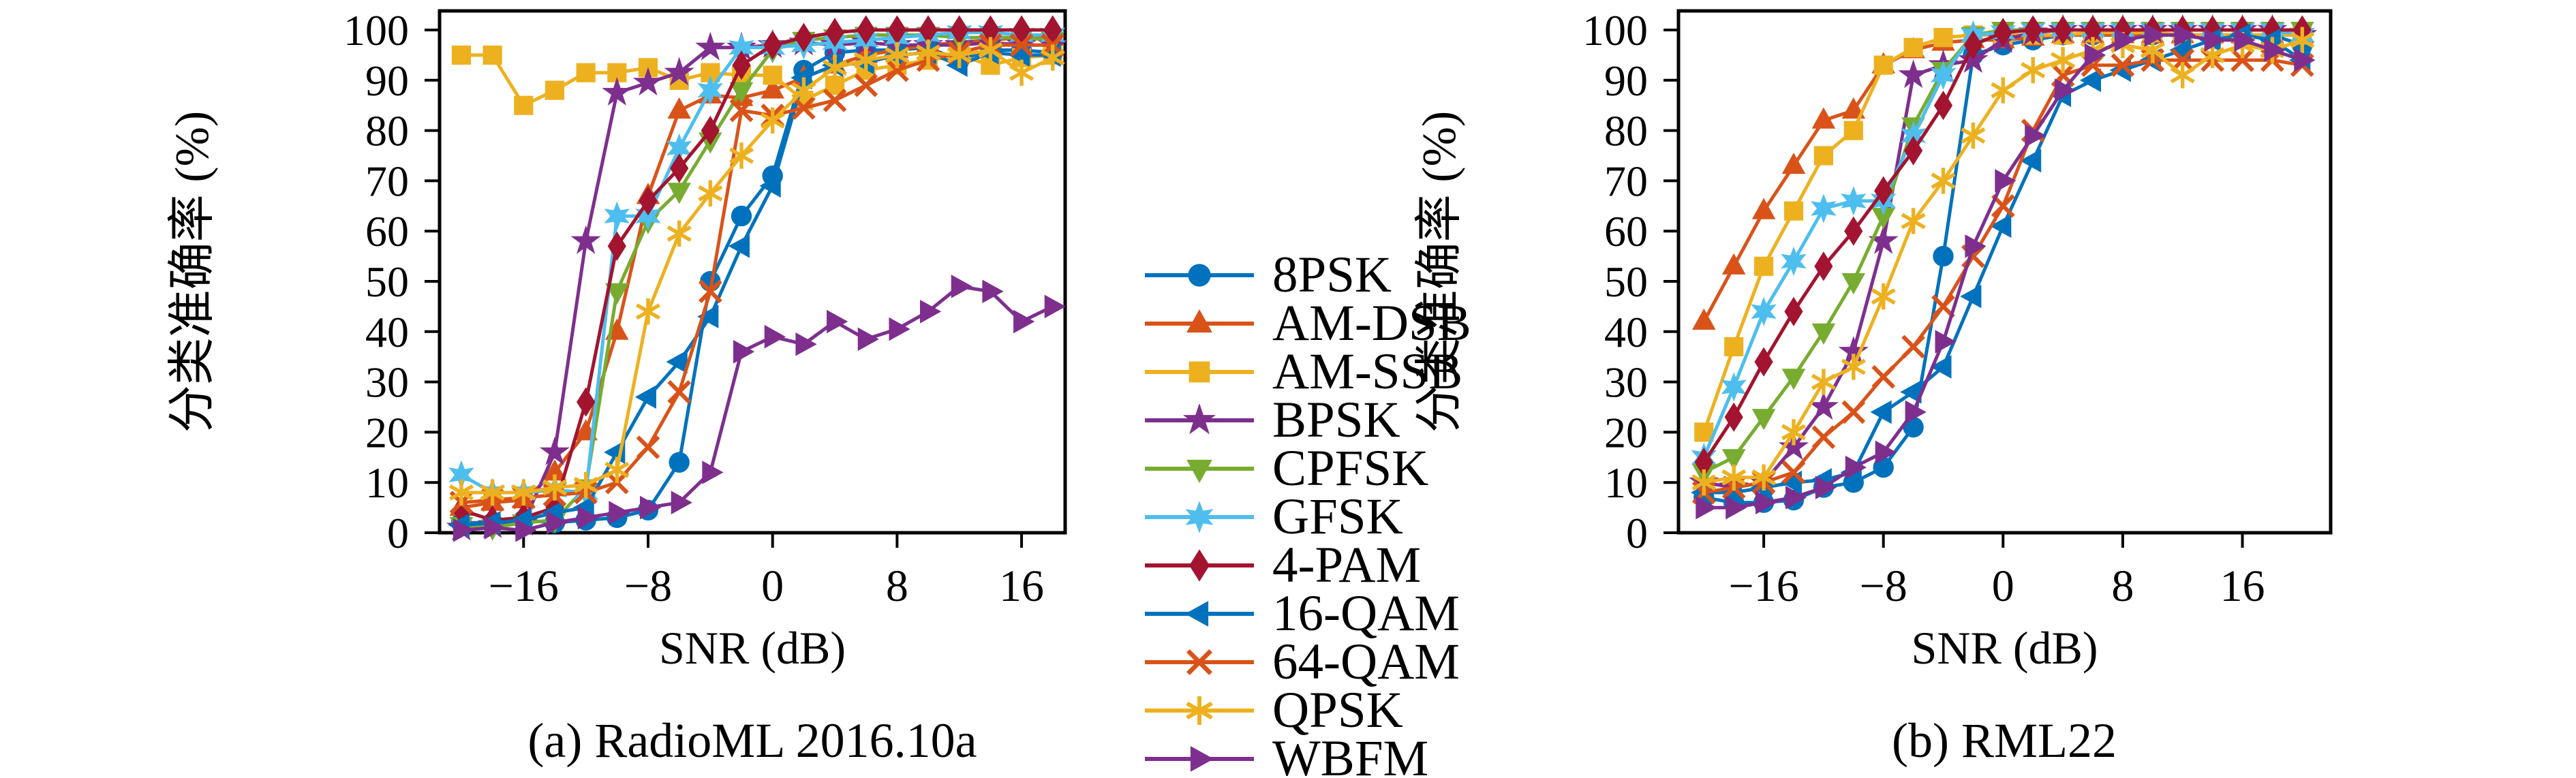 Image resolution: width=2576 pixels, height=778 pixels. What do you see at coordinates (2033, 70) in the screenshot?
I see `point-QPSK-snr2` at bounding box center [2033, 70].